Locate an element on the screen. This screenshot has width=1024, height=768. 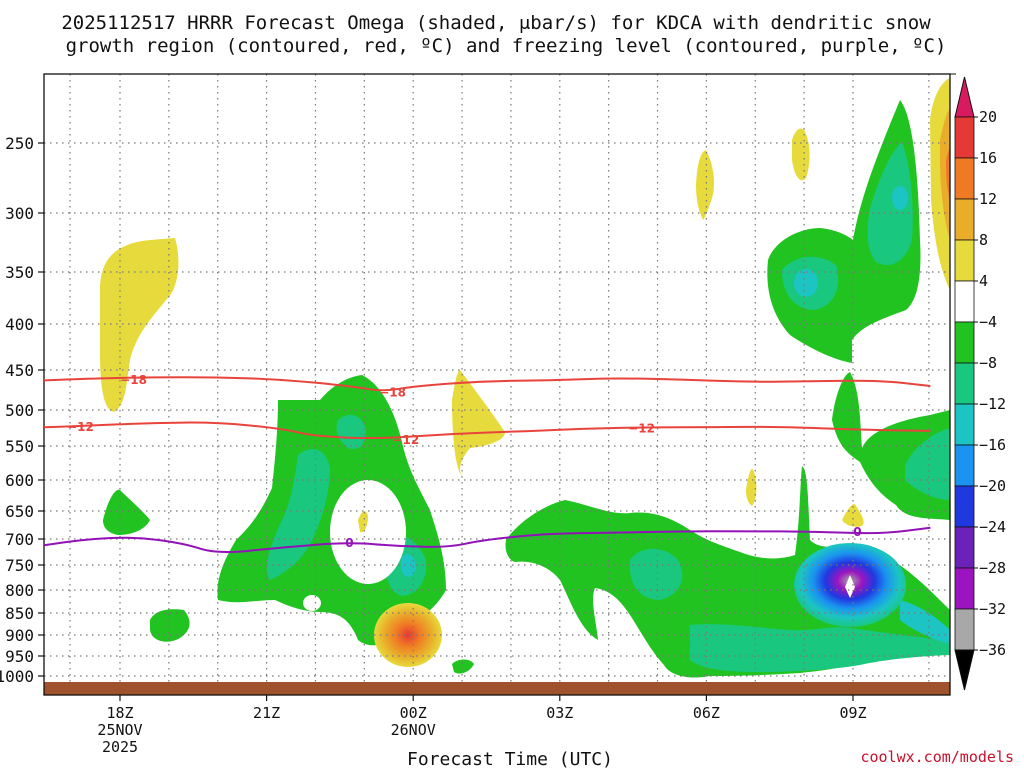
colorbar-tick-label-1: 16 is located at coordinates (988, 158).